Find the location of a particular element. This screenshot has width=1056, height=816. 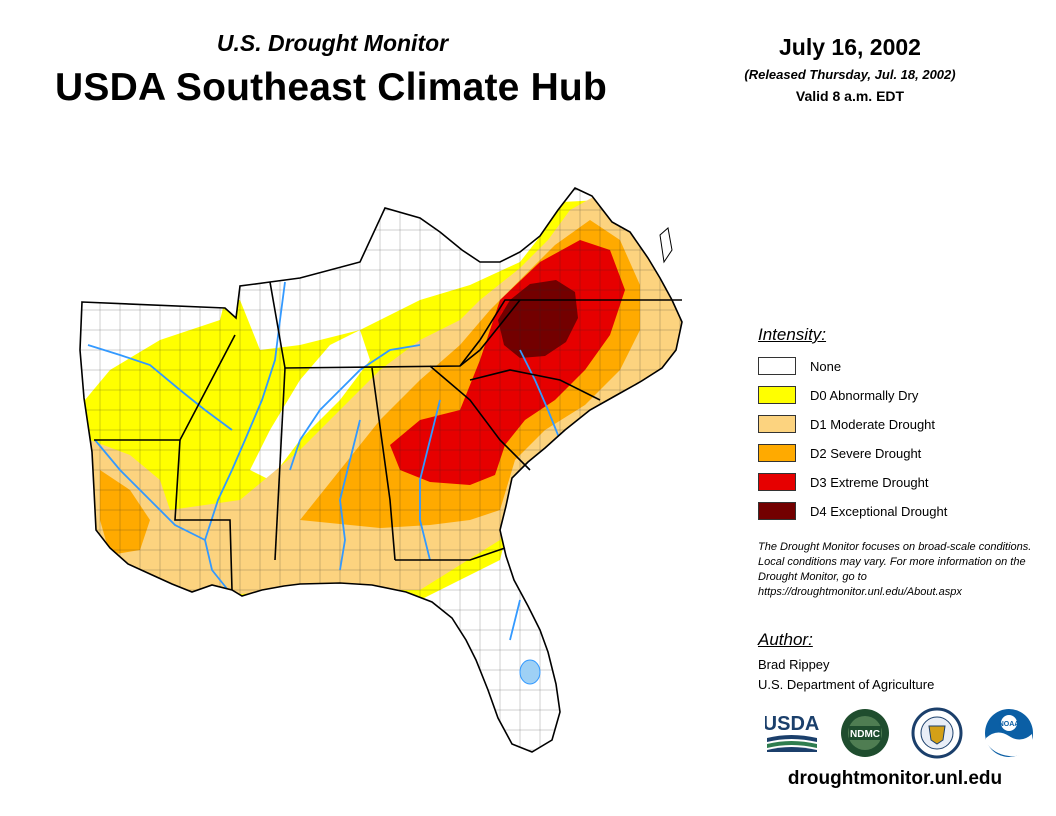

legend-swatch-d0 is located at coordinates (777, 395).